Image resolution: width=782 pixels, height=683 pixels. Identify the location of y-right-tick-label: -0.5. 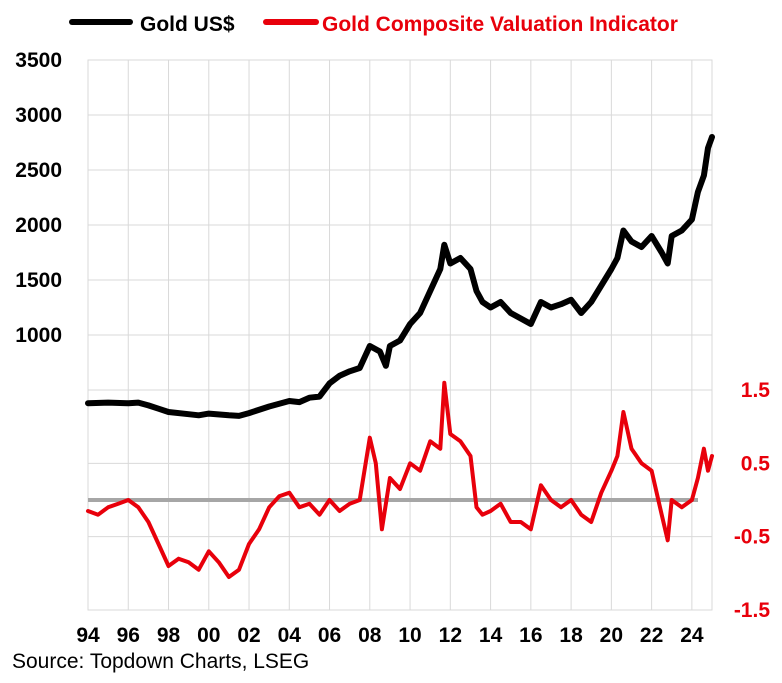
(752, 537).